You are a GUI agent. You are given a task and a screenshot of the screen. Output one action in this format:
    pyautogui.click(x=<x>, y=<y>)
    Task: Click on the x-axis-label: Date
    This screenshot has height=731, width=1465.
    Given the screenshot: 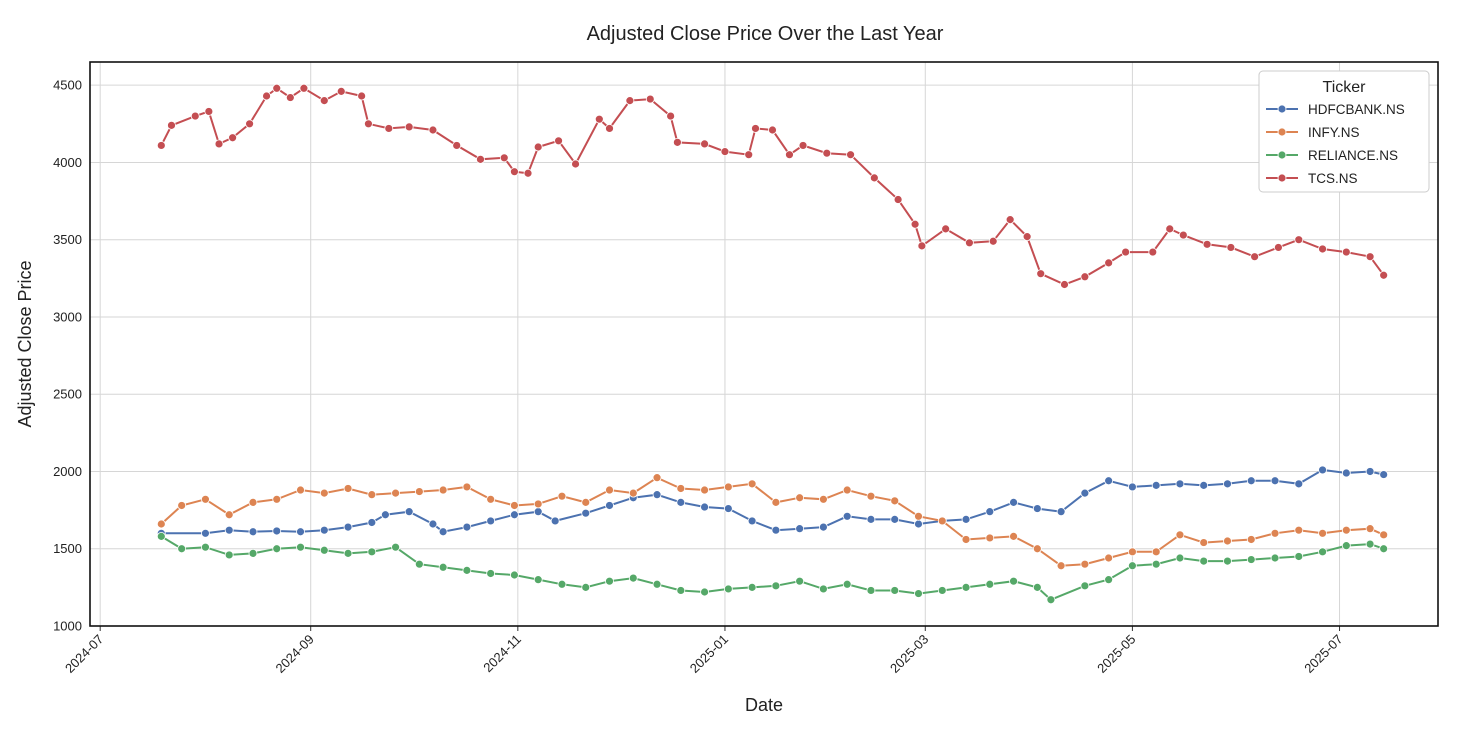 What is the action you would take?
    pyautogui.click(x=764, y=705)
    